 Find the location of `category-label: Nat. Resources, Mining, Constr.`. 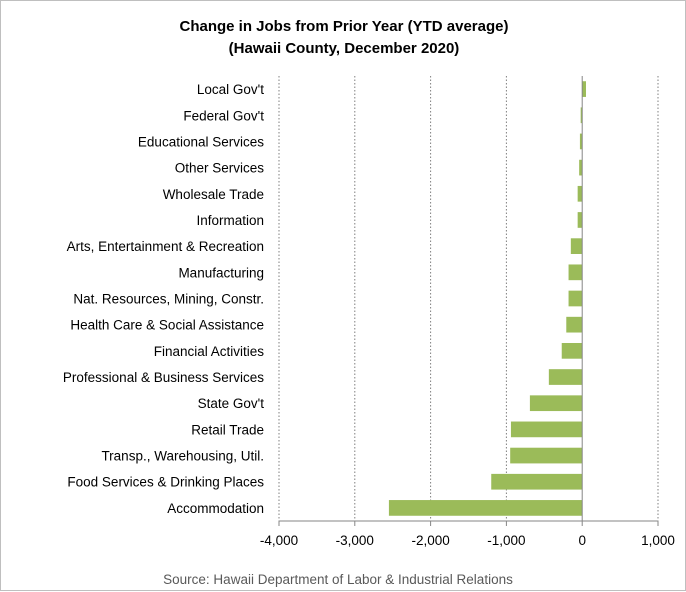

category-label: Nat. Resources, Mining, Constr. is located at coordinates (168, 299).